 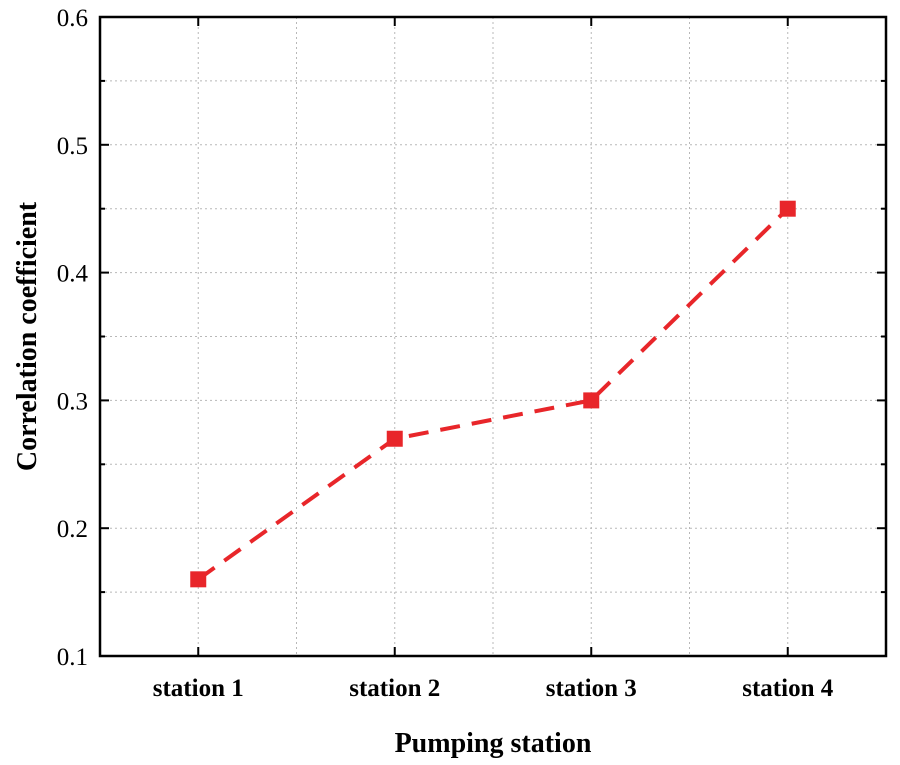 I want to click on y-tick-labels: 0.1 0.2 0.3 0.4 0.5 0.6, so click(x=73, y=338).